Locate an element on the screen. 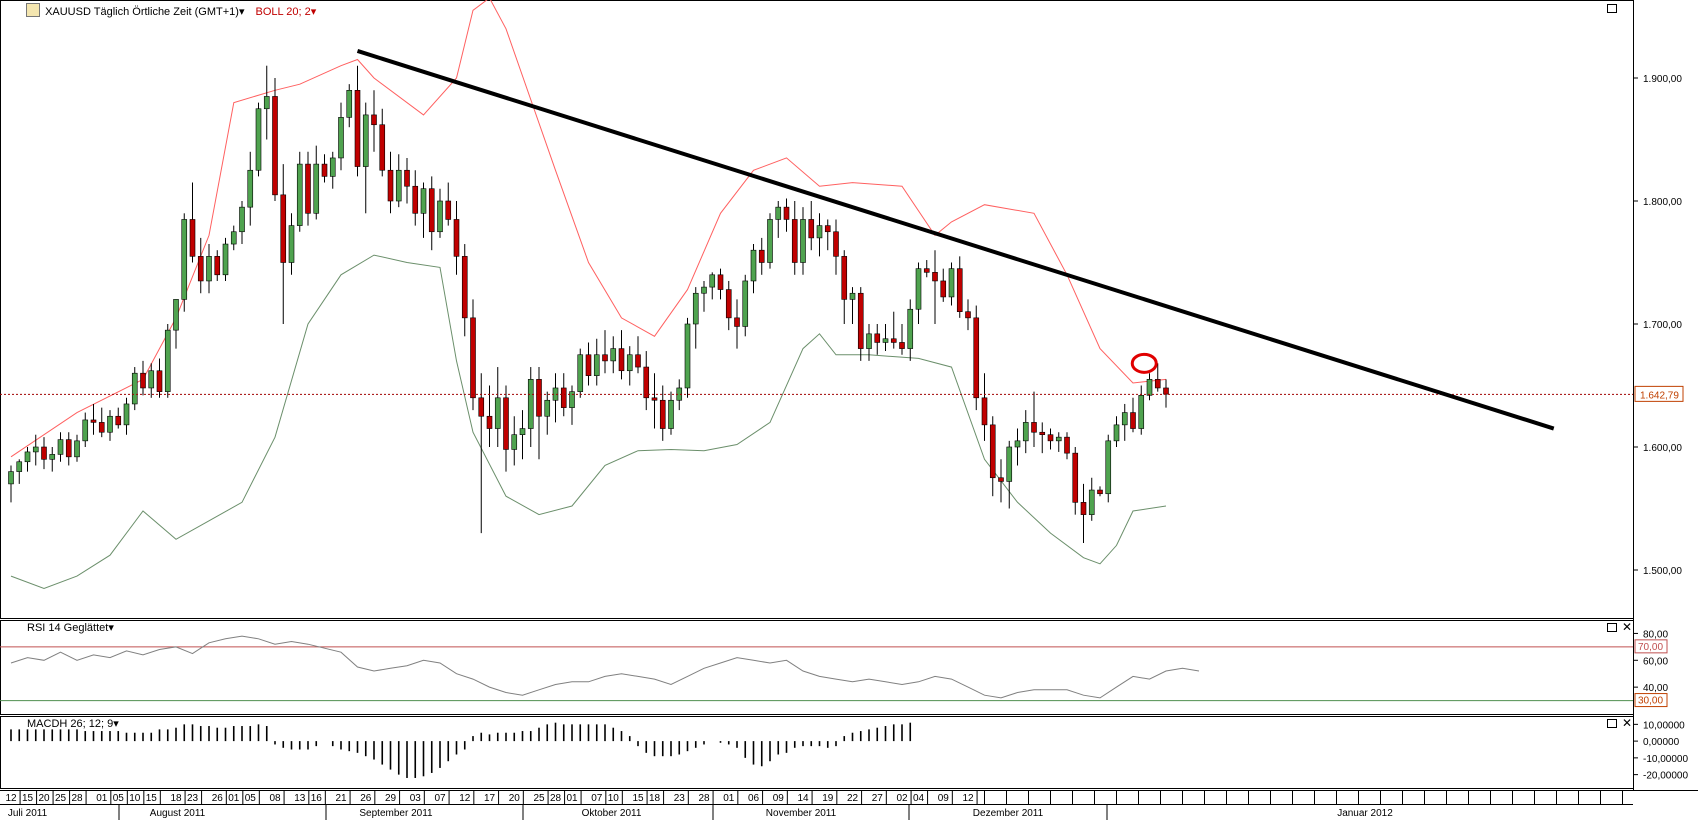 The image size is (1698, 820). rsi-level-label: 30,00 is located at coordinates (1650, 701).